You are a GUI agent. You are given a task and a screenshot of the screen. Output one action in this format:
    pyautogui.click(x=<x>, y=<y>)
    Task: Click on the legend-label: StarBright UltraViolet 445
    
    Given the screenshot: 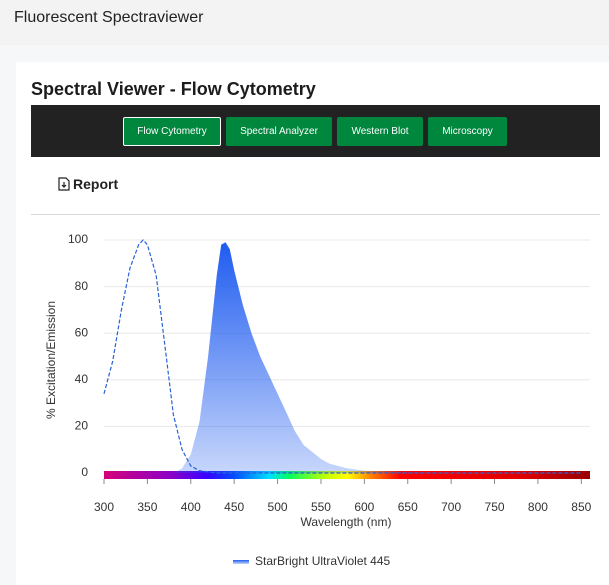 What is the action you would take?
    pyautogui.click(x=323, y=561)
    